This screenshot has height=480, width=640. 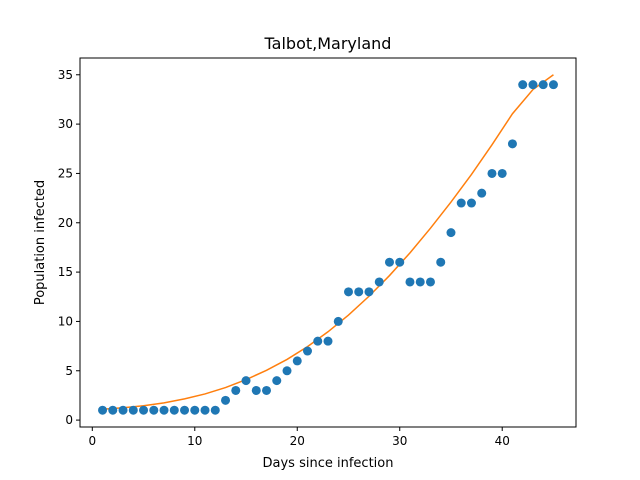 I want to click on x-tick-label: 20, so click(x=297, y=441).